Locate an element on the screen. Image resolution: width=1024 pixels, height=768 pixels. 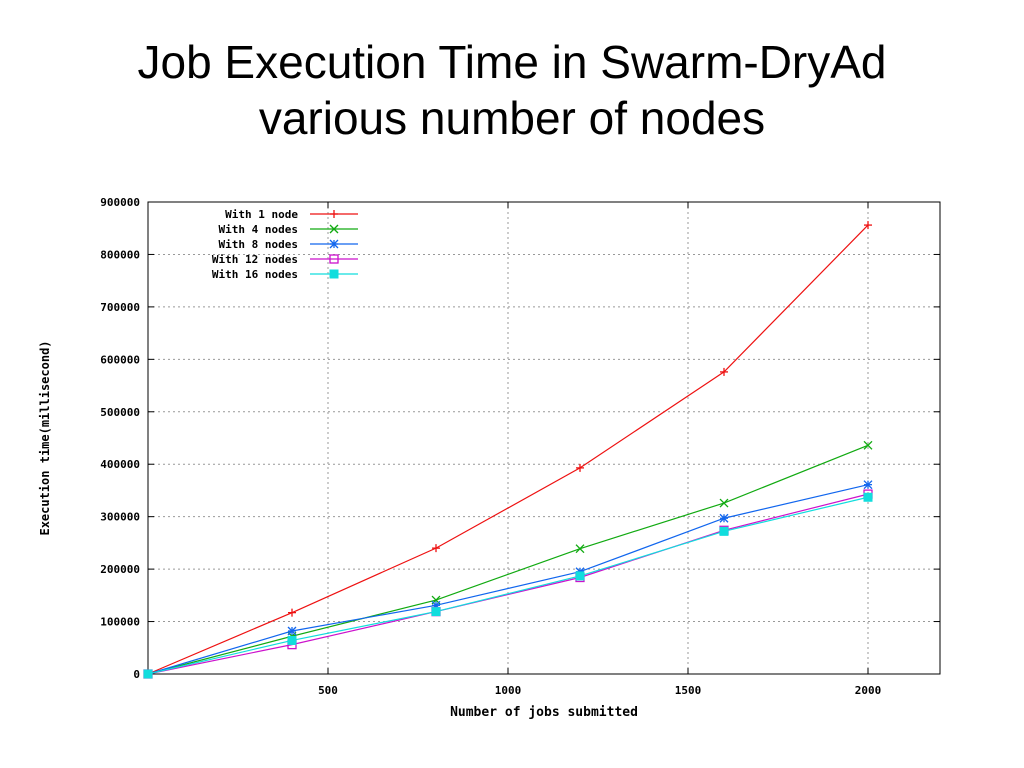
legend-label: With 4 nodes is located at coordinates (258, 229).